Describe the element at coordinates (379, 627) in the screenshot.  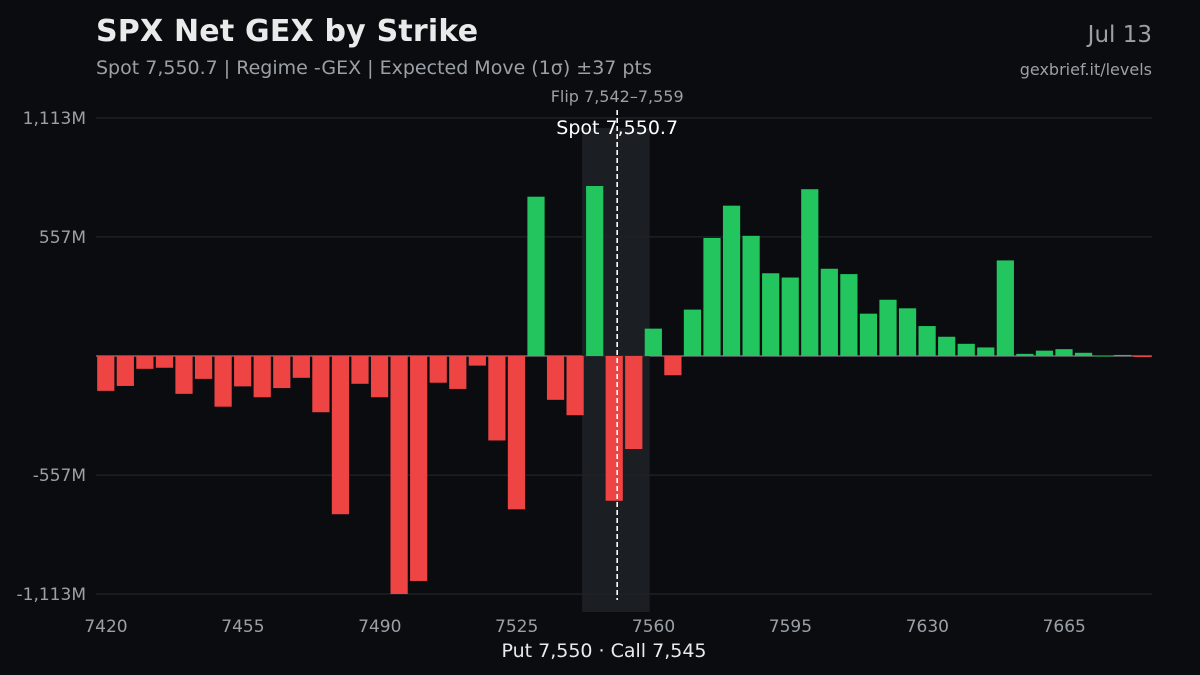
I see `x-tick-label: 7490` at that location.